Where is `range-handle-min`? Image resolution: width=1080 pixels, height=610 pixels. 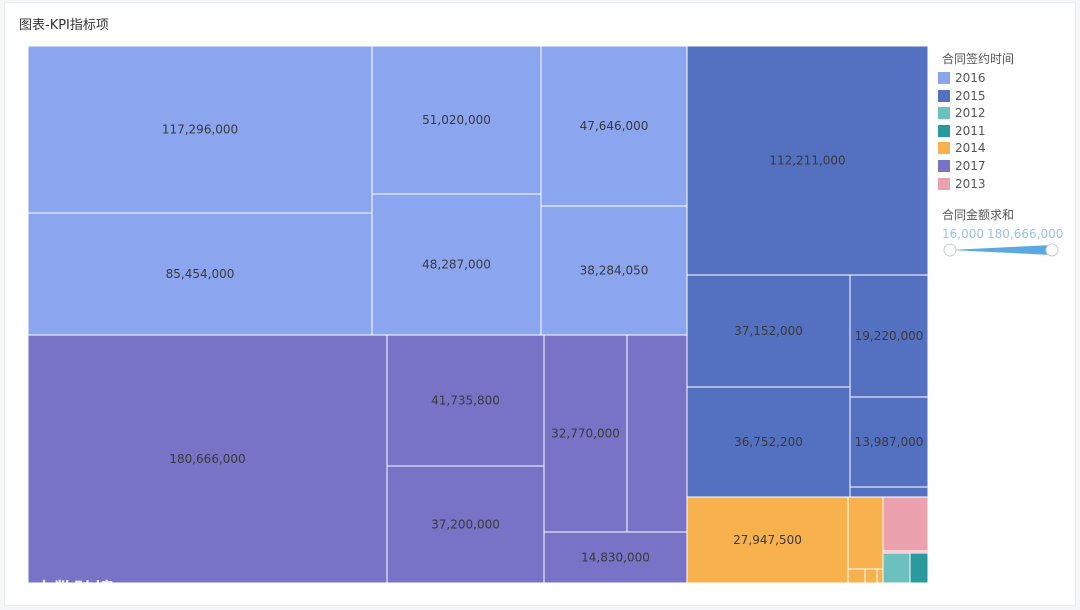
range-handle-min is located at coordinates (950, 250).